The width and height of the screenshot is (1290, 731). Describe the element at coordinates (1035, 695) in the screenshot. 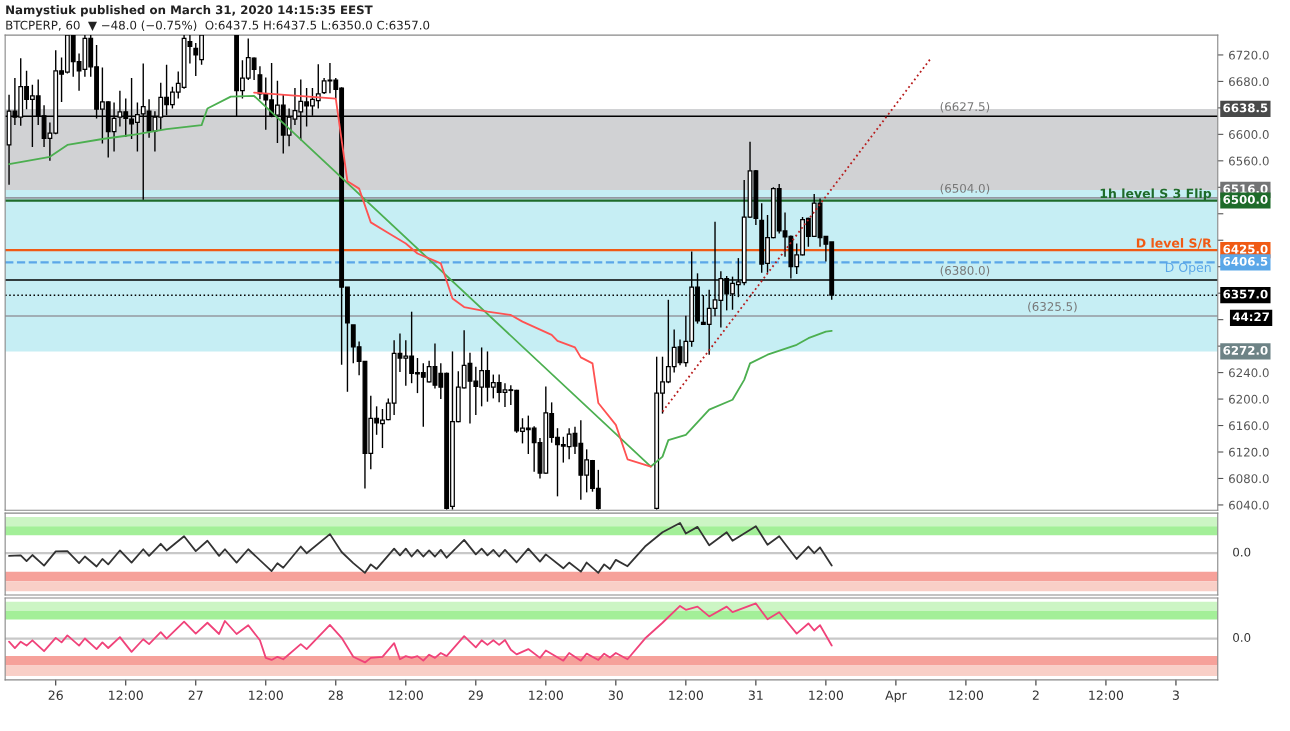

I see `x-tick-label: 2` at that location.